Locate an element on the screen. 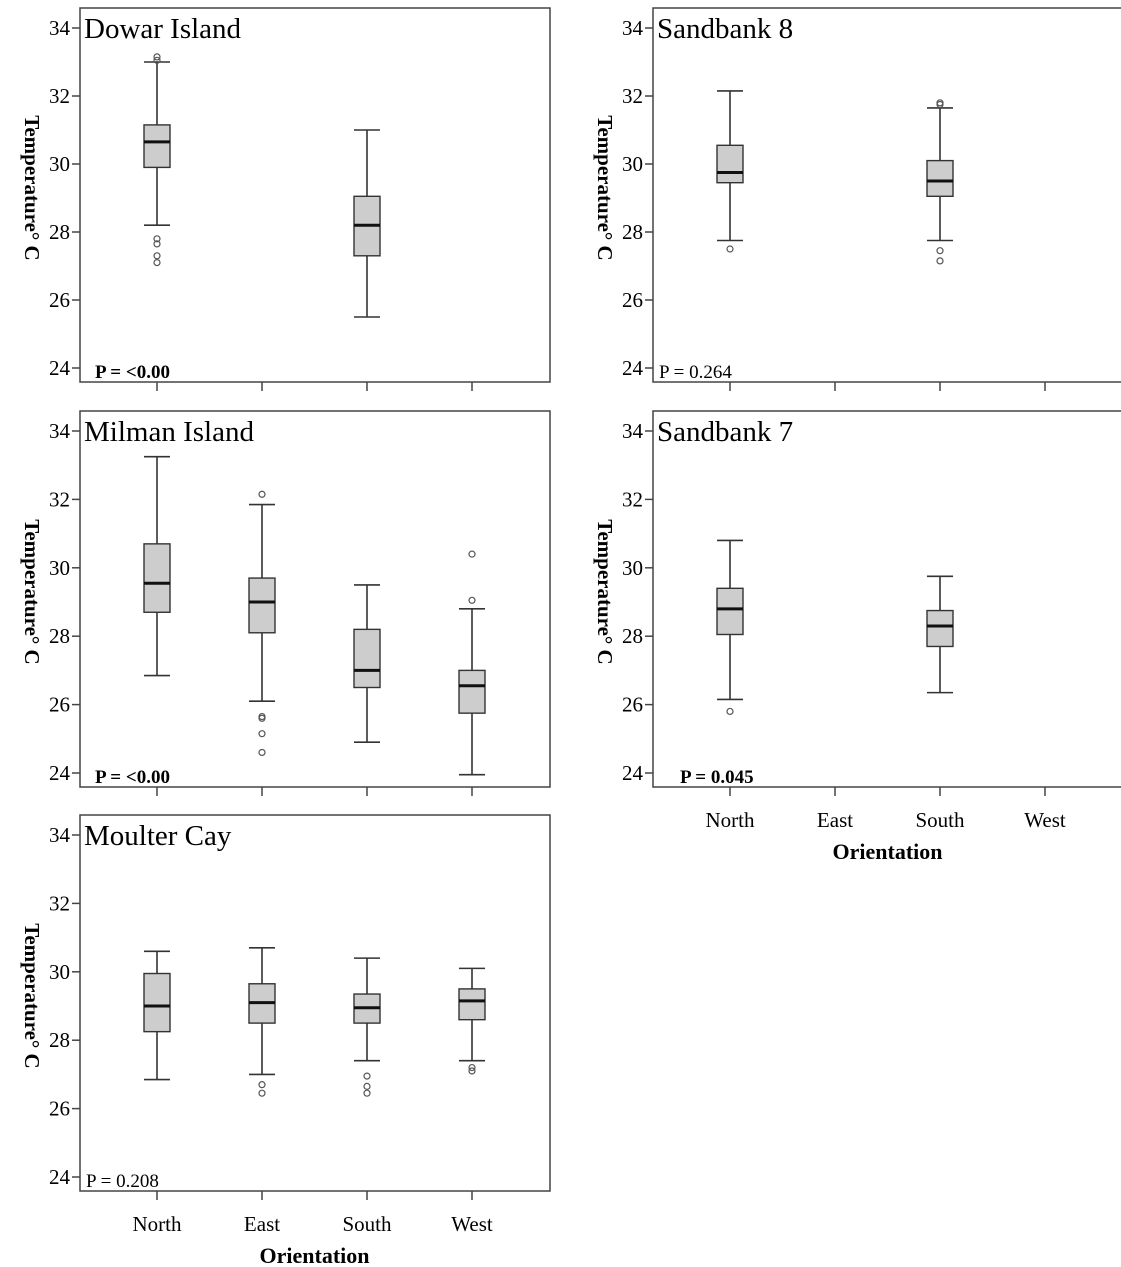 This screenshot has height=1267, width=1121. panel-title: Dowar Island is located at coordinates (163, 29).